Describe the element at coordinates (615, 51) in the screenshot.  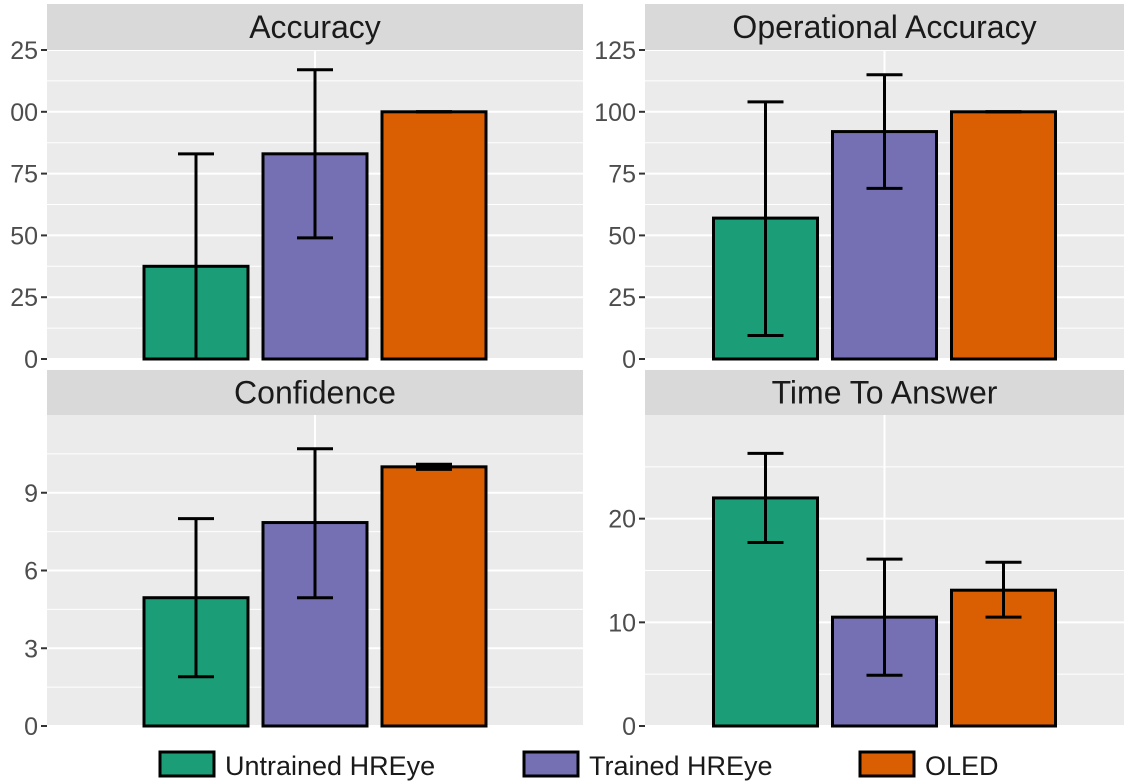
I see `y-tick-label: 125` at that location.